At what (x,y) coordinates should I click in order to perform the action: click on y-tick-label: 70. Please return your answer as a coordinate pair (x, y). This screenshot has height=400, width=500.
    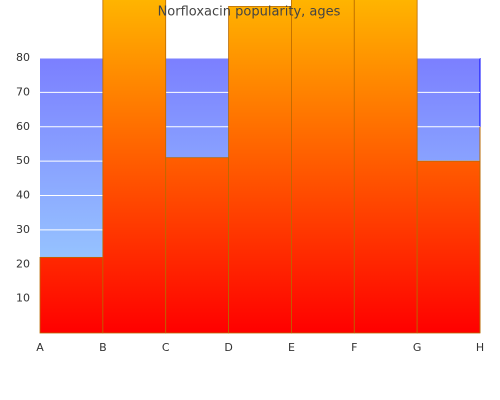
    Looking at the image, I should click on (23, 91).